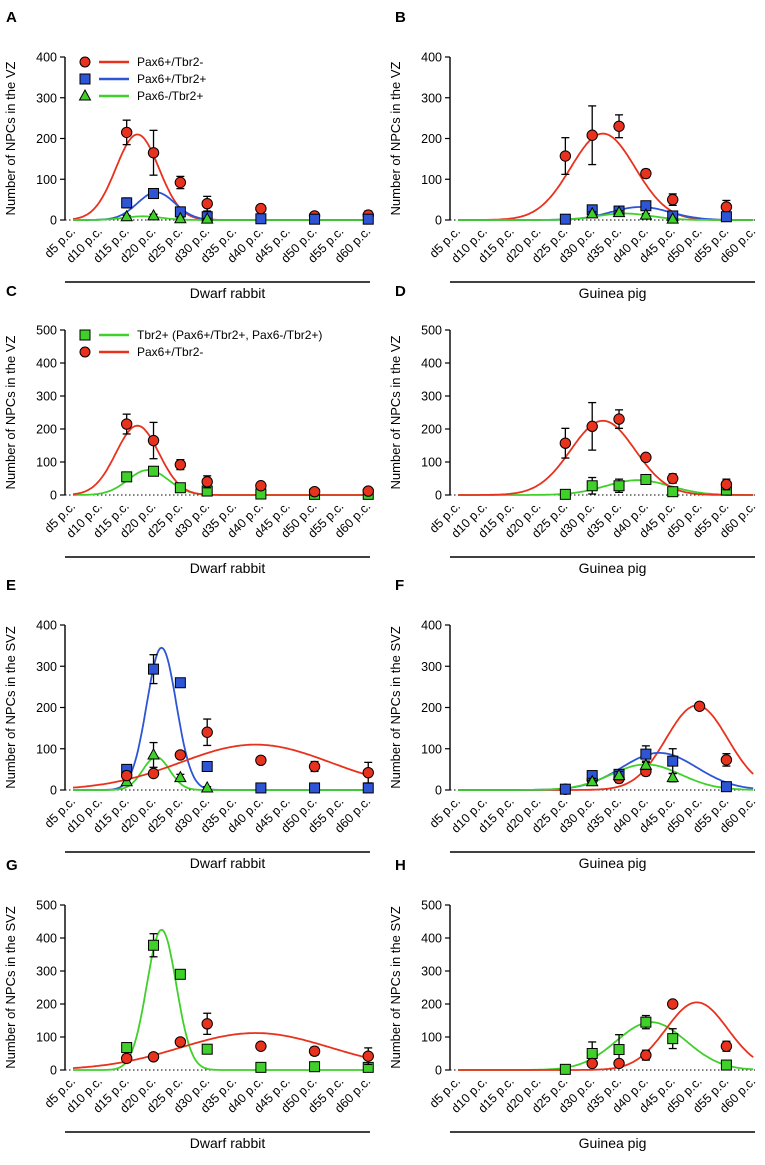 This screenshot has width=765, height=1165. Describe the element at coordinates (229, 335) in the screenshot. I see `legend-label: Tbr2+ (Pax6+/Tbr2+, Pax6-/Tbr2+)` at that location.